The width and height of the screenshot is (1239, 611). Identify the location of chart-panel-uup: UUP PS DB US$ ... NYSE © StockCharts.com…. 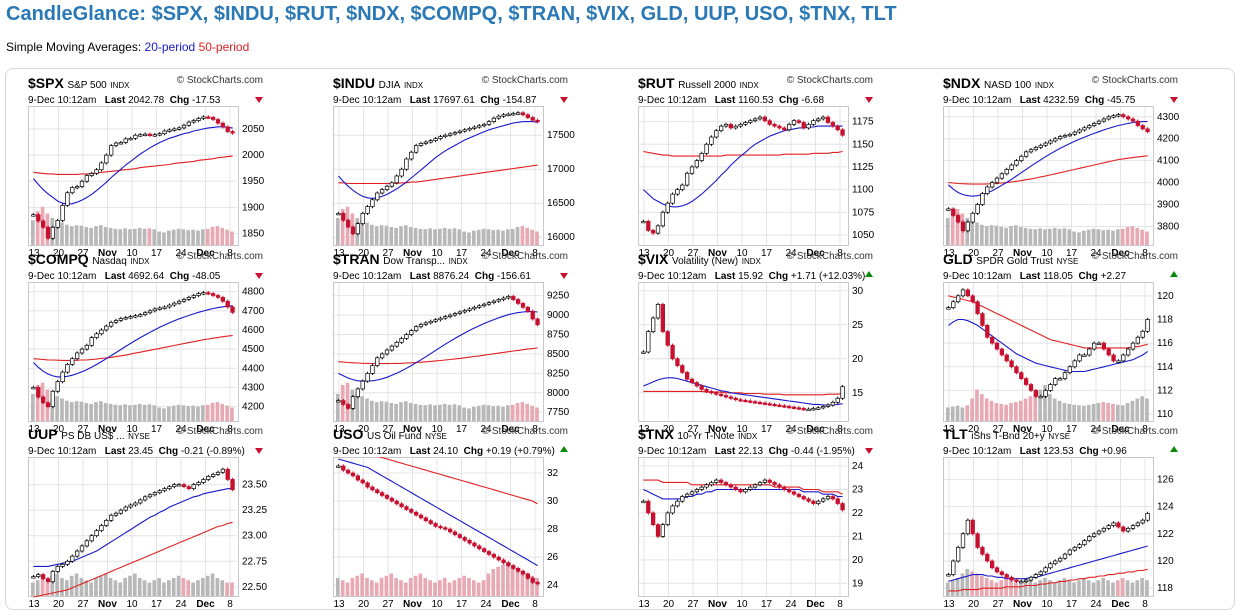
(150, 517).